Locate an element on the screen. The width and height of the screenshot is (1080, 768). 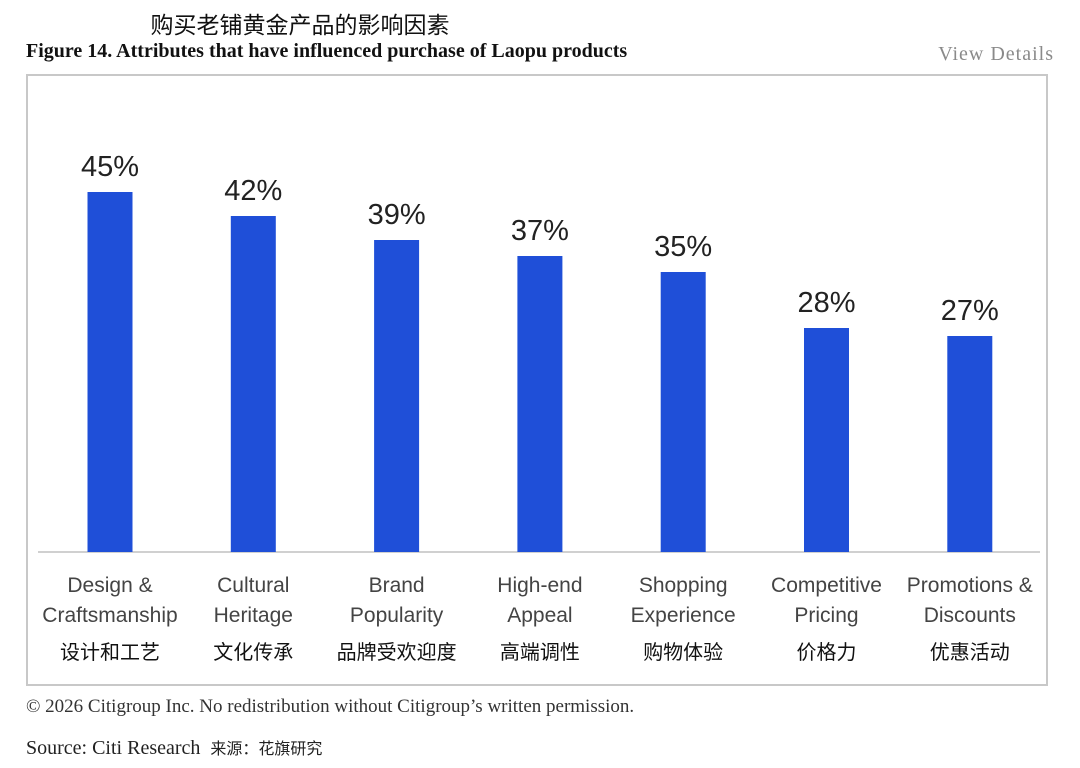
data-label: 27% is located at coordinates (970, 311).